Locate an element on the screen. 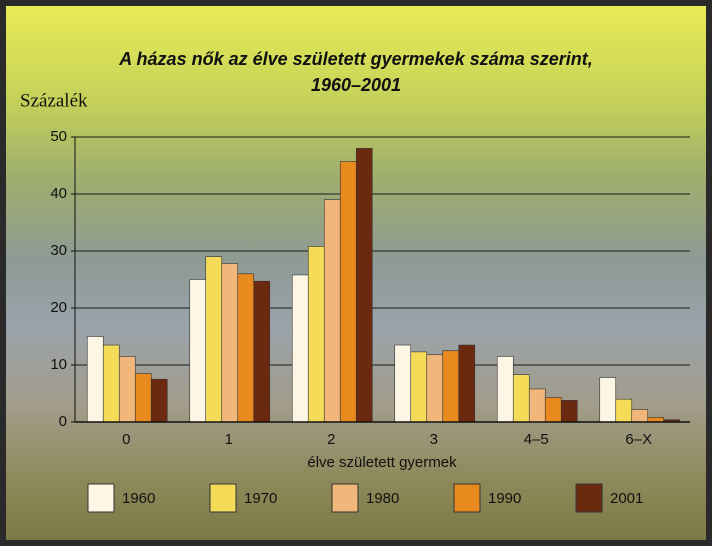 The image size is (712, 546). y-tick-label: 50 is located at coordinates (58, 136).